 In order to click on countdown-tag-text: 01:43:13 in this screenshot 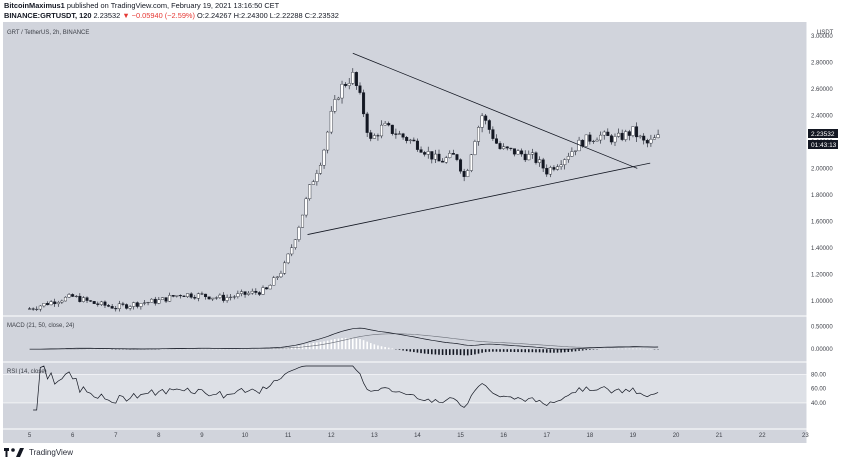, I will do `click(824, 145)`.